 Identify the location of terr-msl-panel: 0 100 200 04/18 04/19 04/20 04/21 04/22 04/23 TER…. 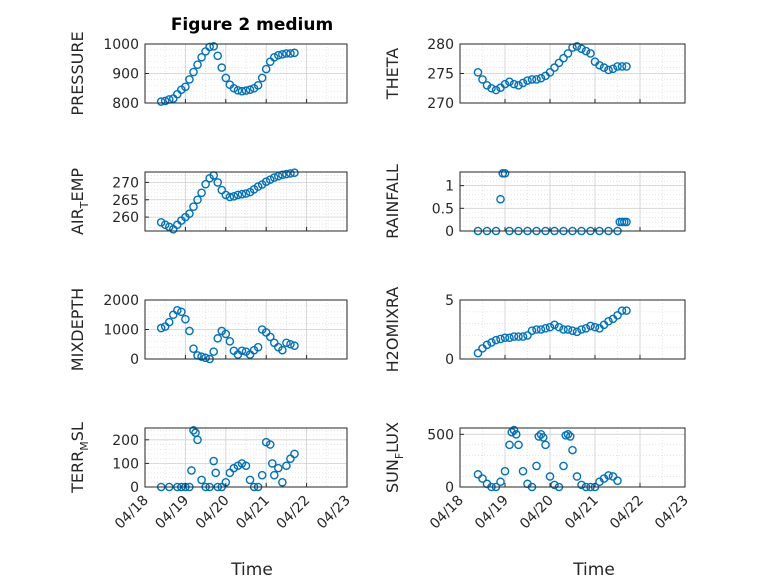
(211, 477).